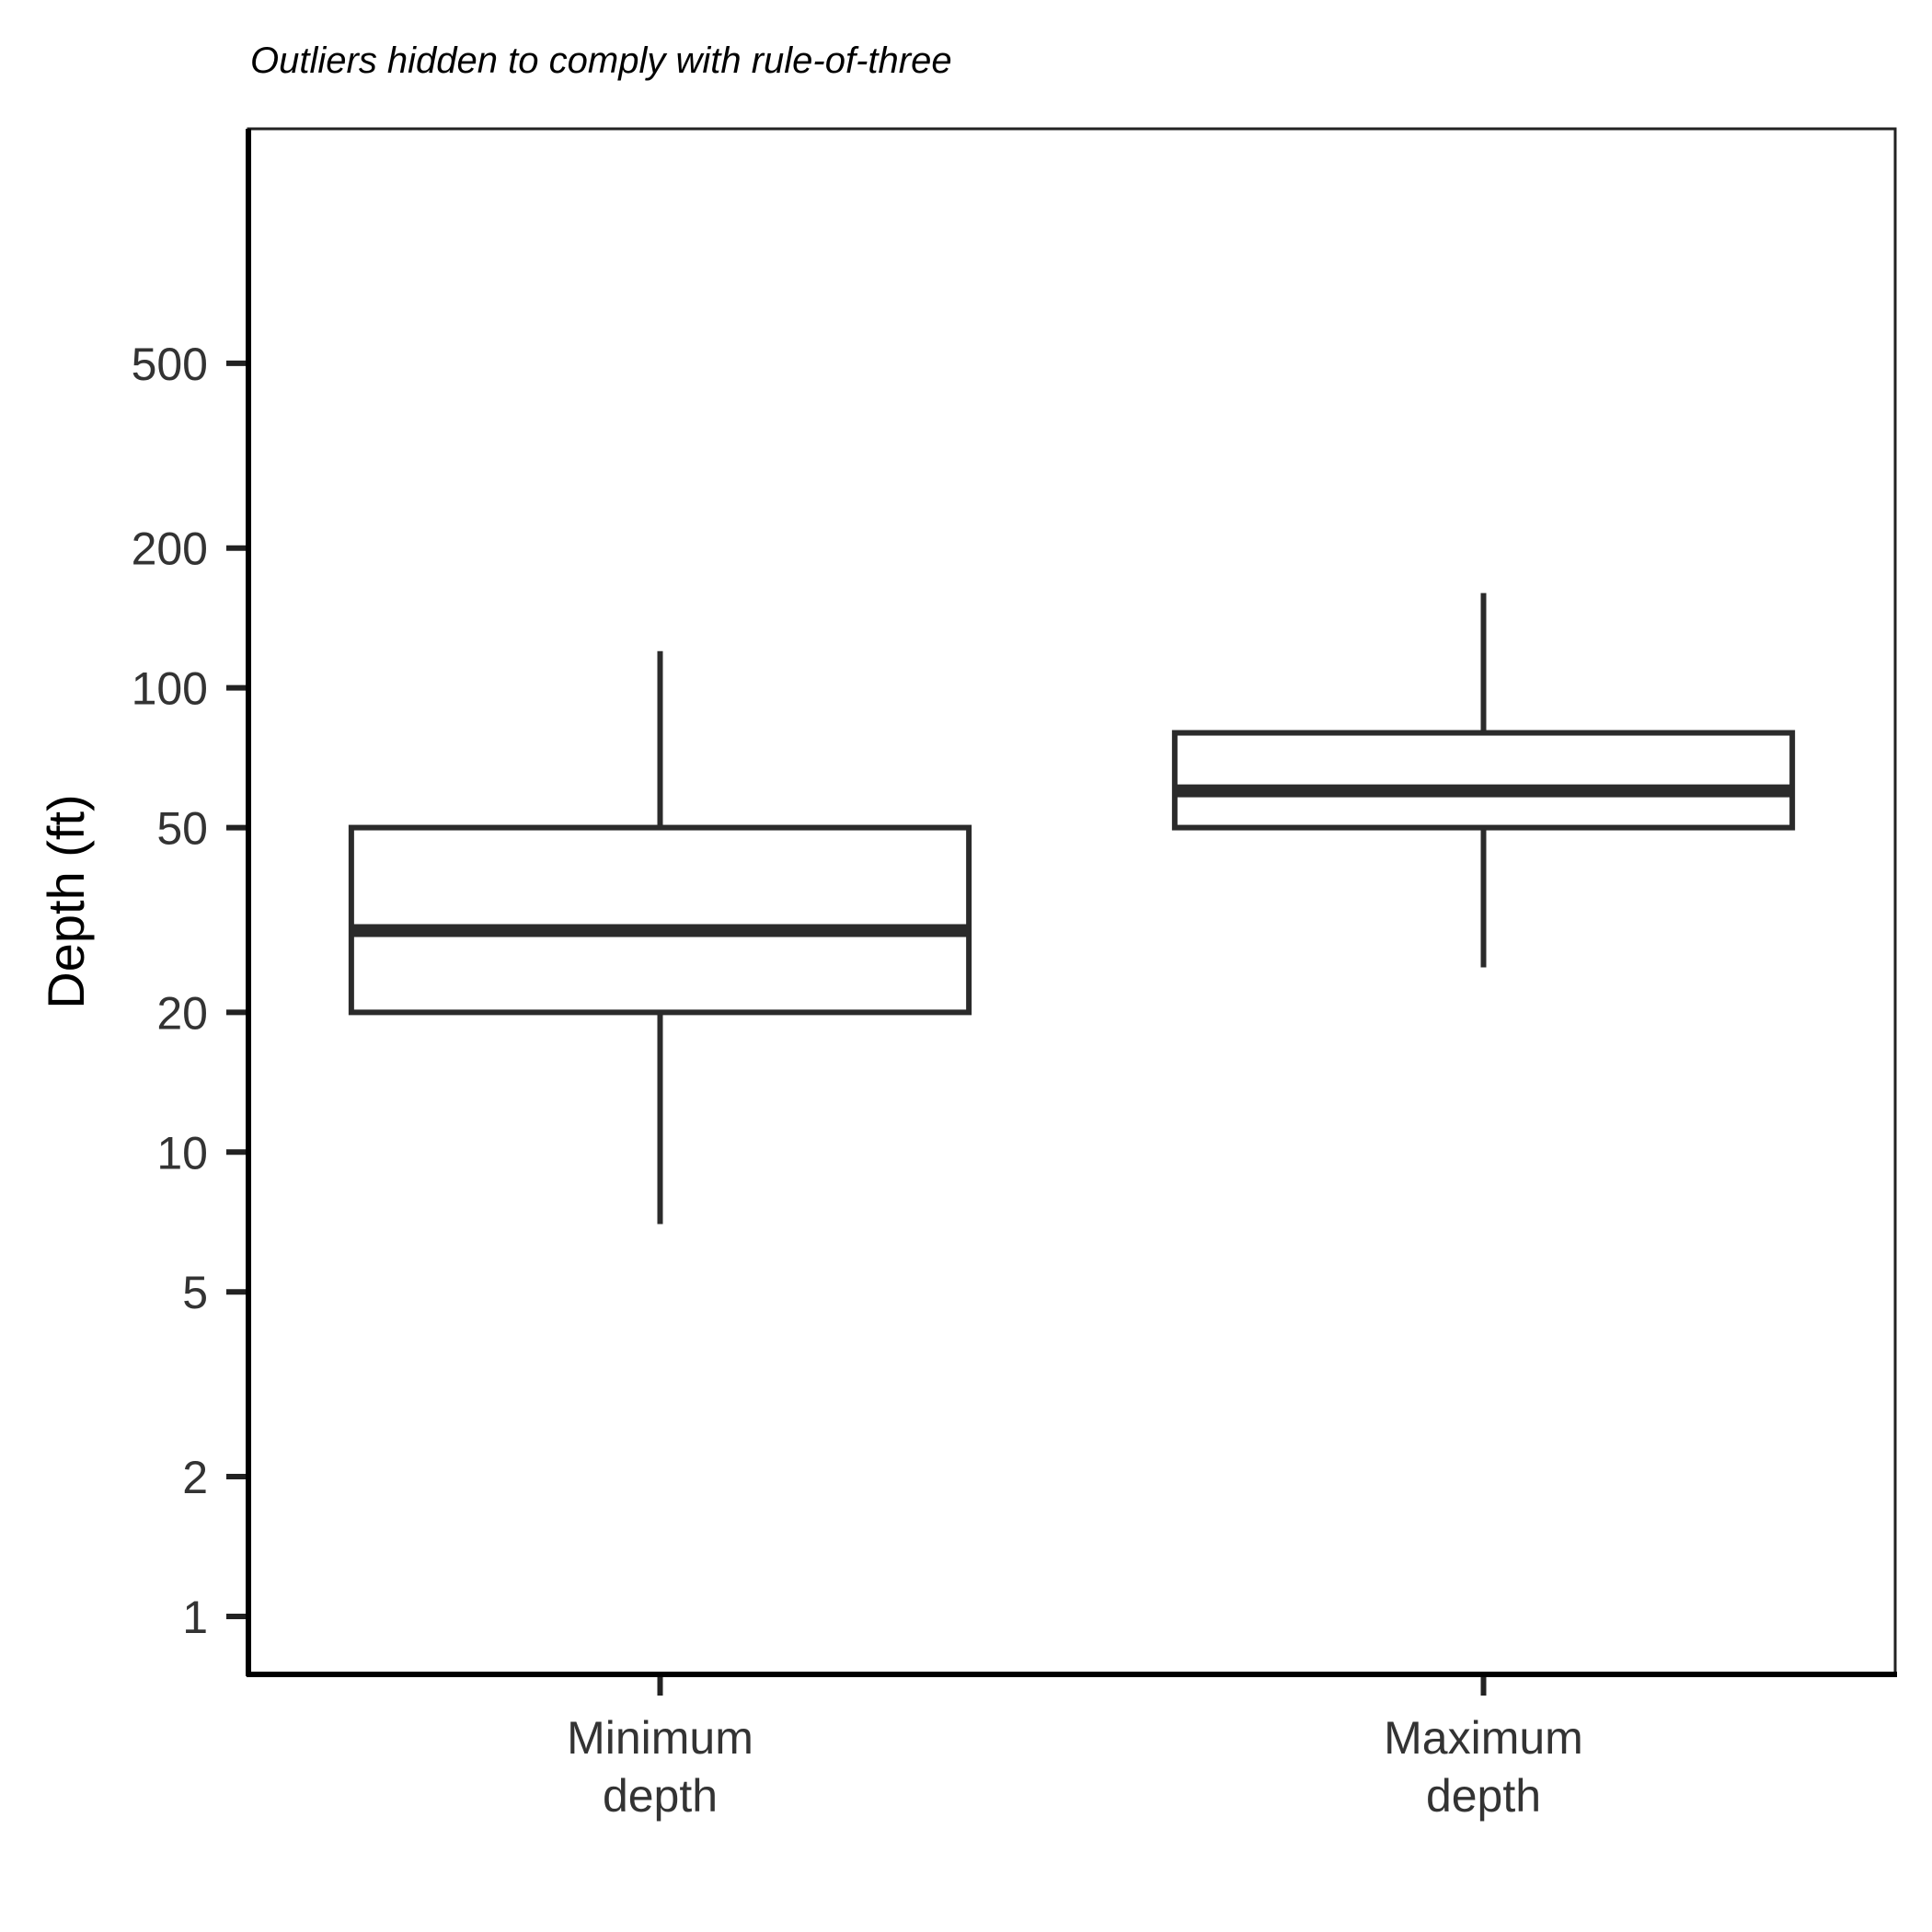 This screenshot has width=1932, height=1932. What do you see at coordinates (195, 1617) in the screenshot?
I see `y-tick-label: 1` at bounding box center [195, 1617].